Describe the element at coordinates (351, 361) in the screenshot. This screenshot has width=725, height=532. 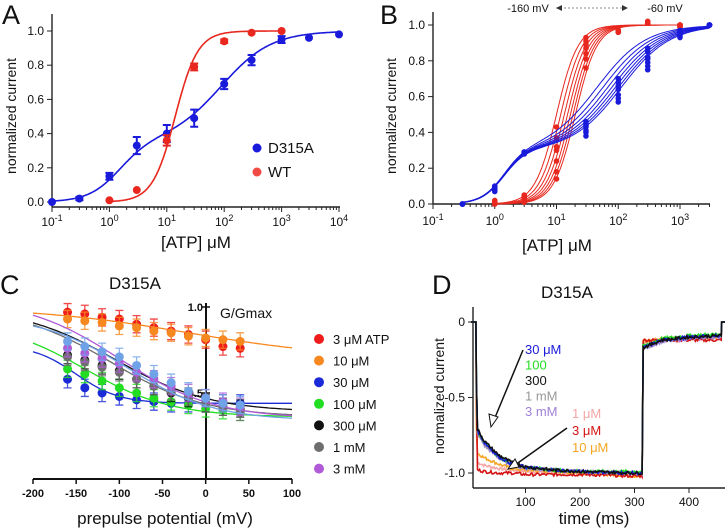
I see `c-legend-label: 10 μM` at that location.